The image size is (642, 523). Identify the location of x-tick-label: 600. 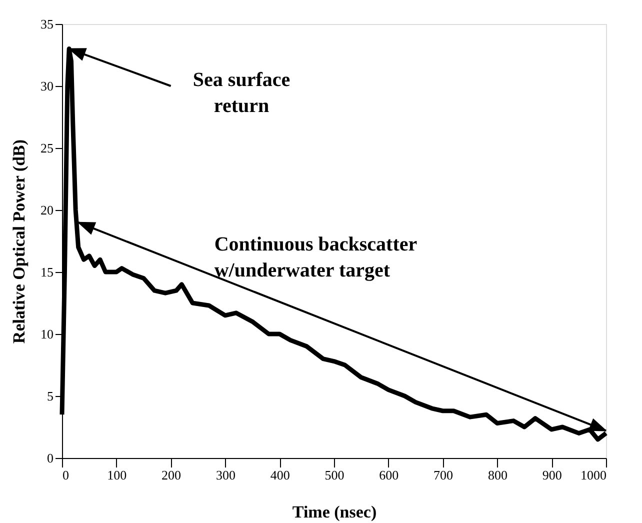
(389, 475).